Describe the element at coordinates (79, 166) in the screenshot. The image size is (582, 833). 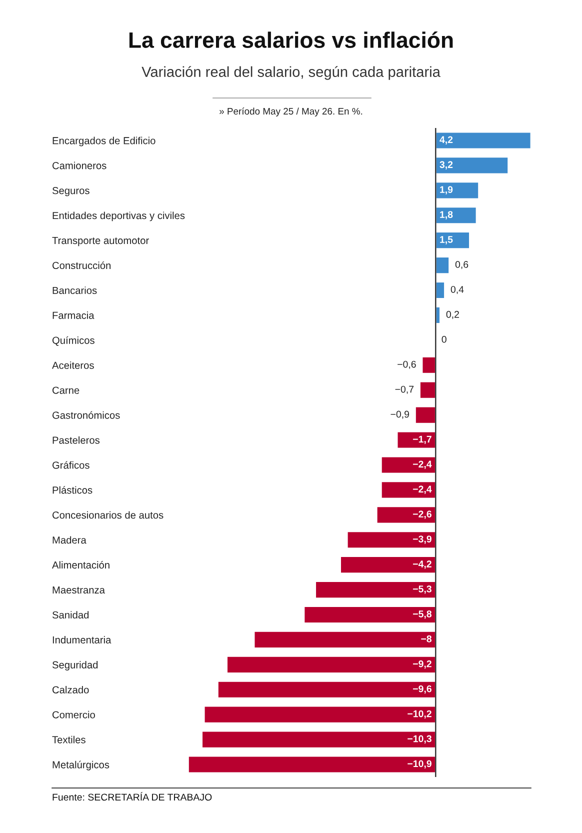
I see `y-tick-label: Camioneros` at that location.